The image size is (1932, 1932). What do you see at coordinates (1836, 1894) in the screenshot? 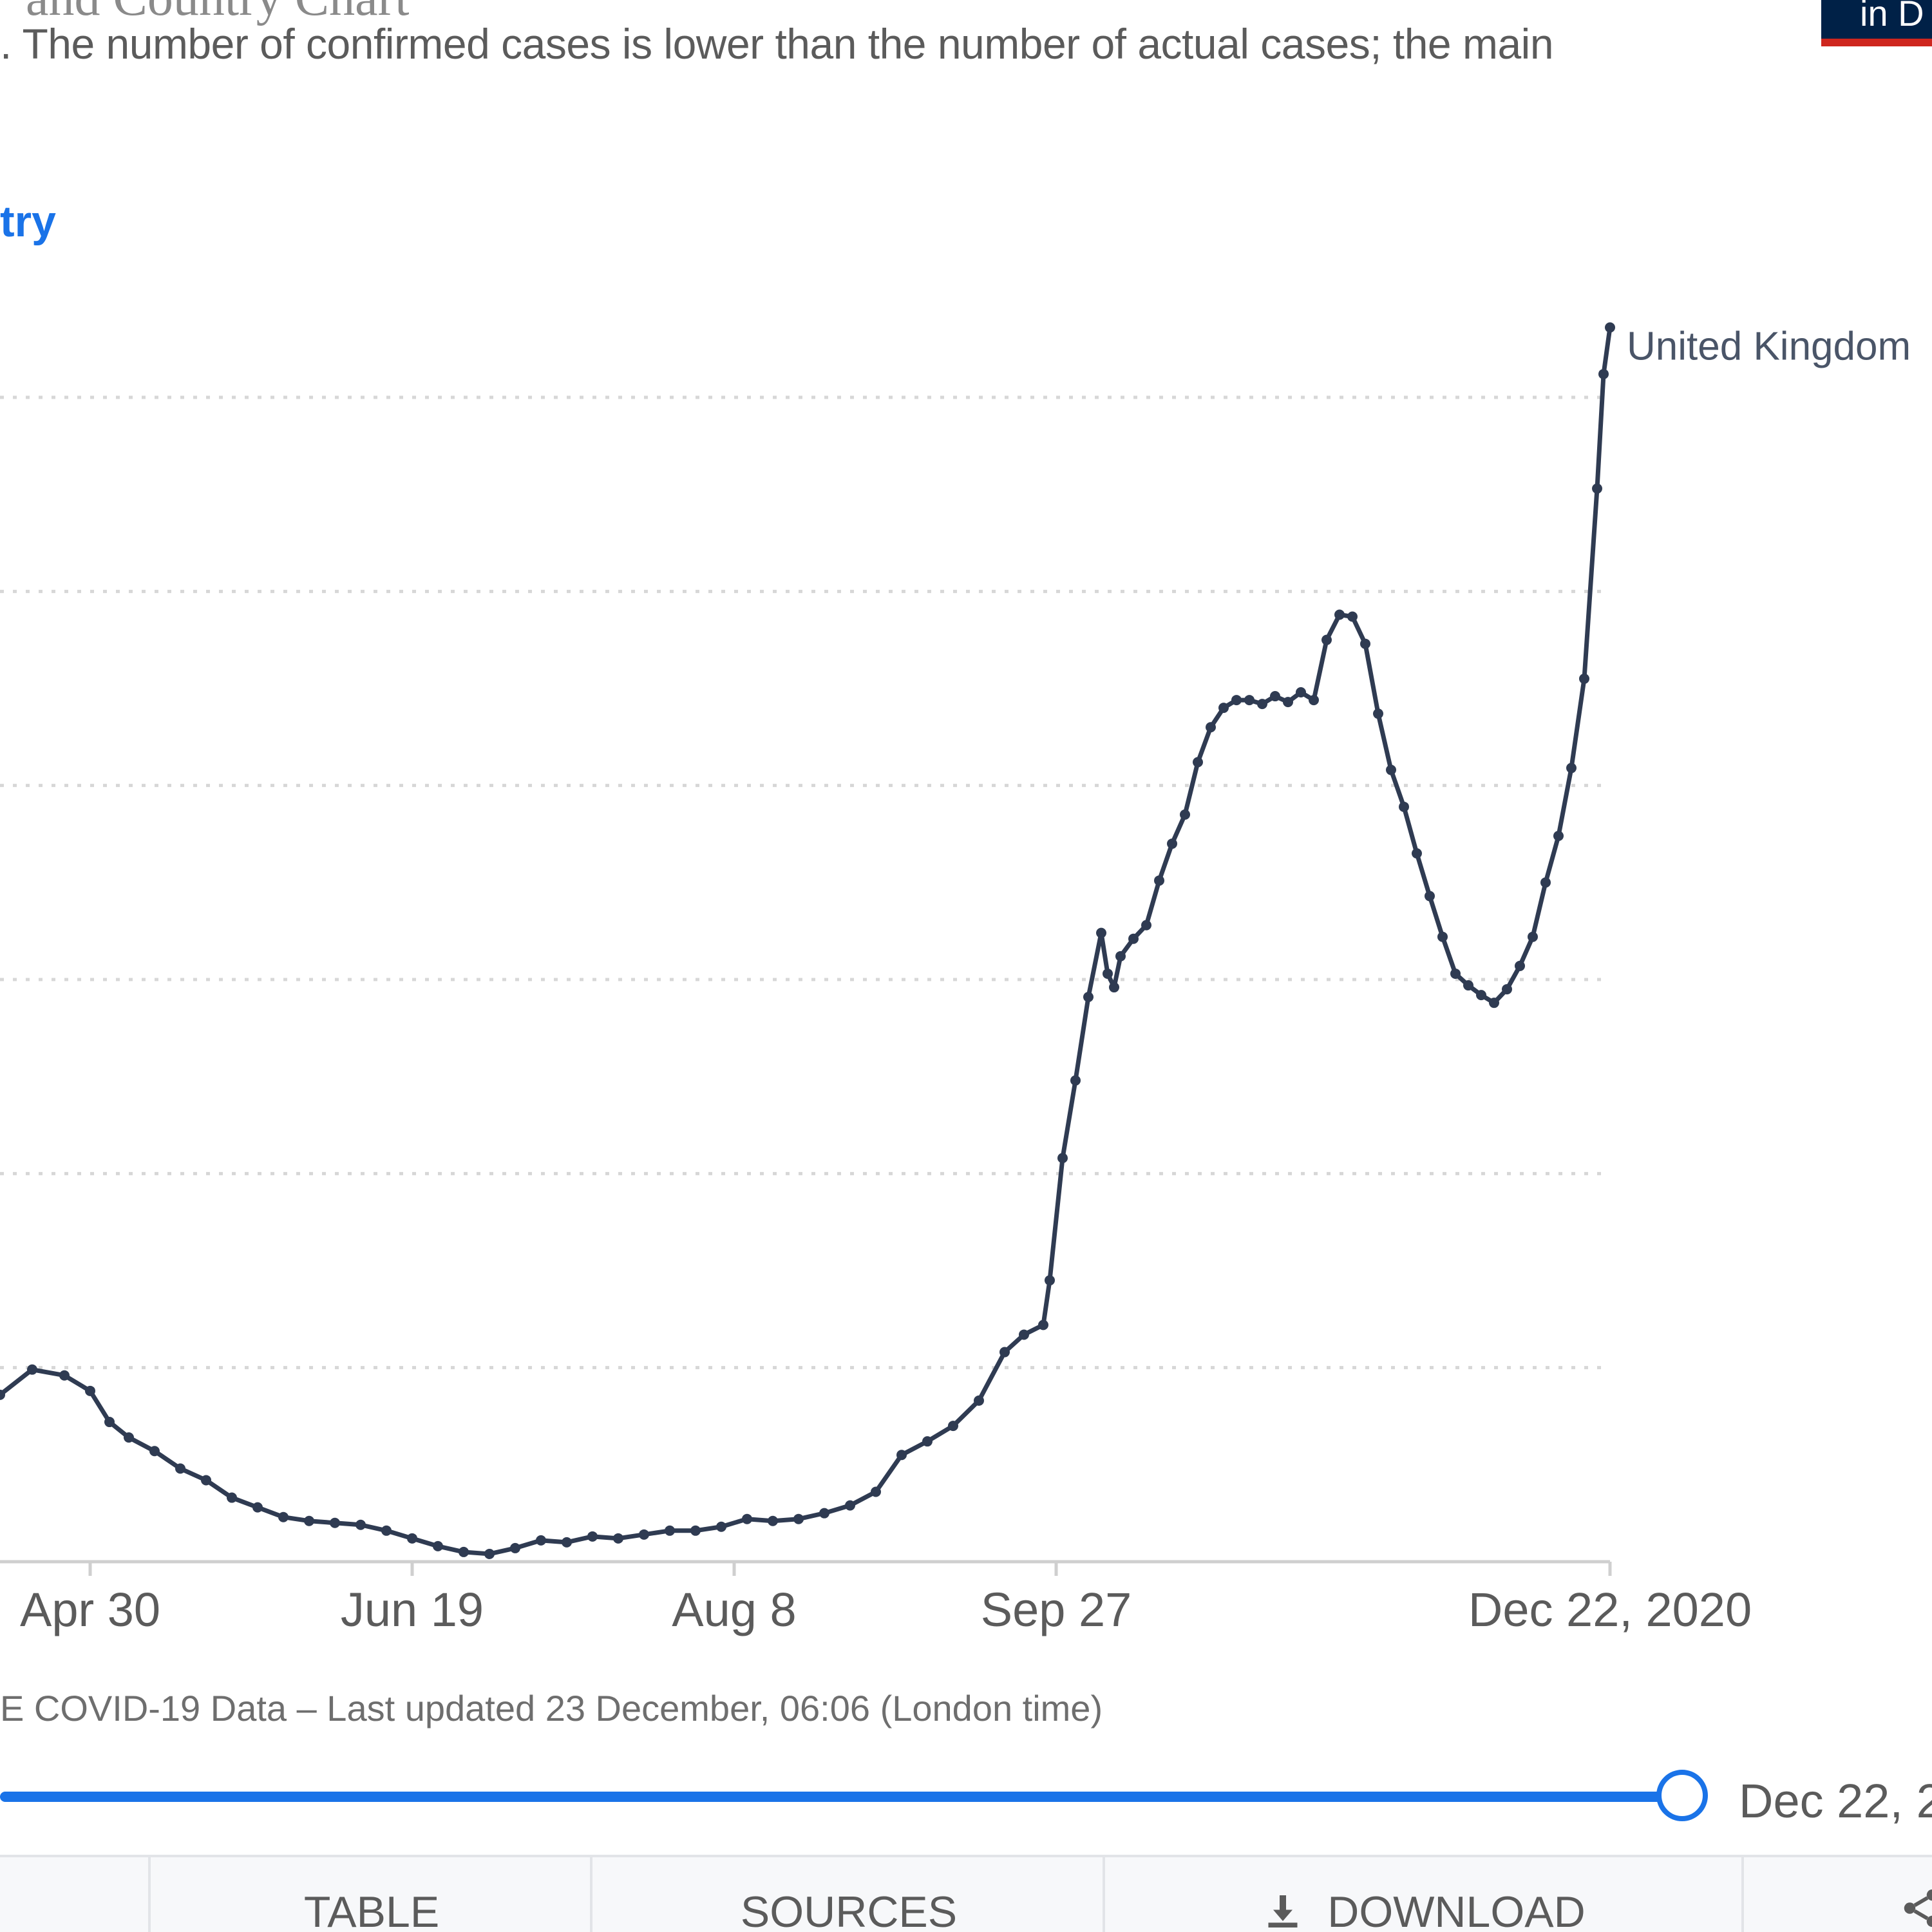
I see `tab-share` at bounding box center [1836, 1894].